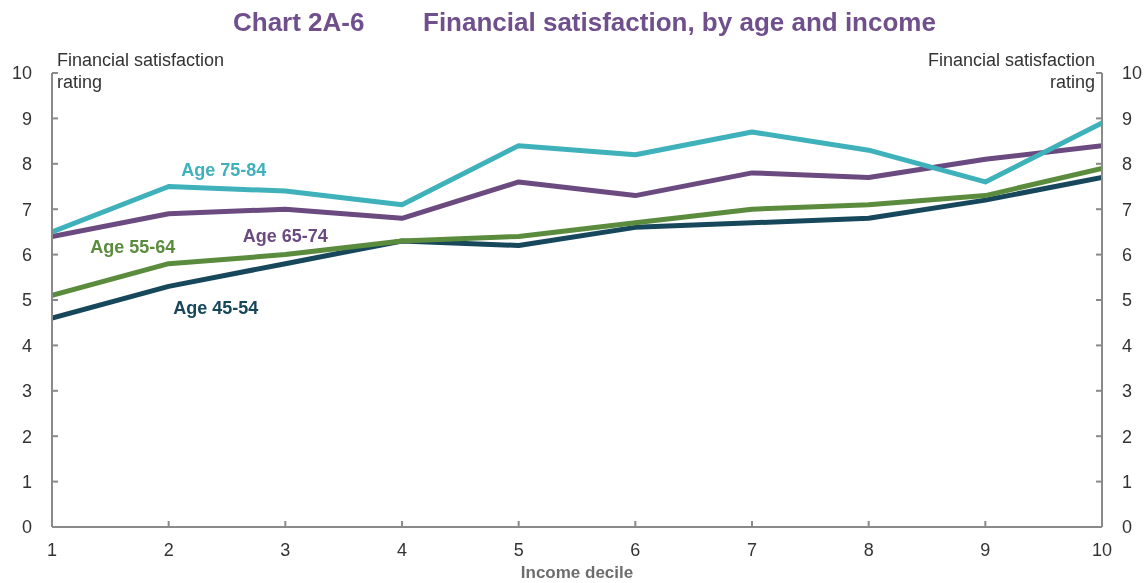  What do you see at coordinates (752, 549) in the screenshot?
I see `x-tick-label: 7` at bounding box center [752, 549].